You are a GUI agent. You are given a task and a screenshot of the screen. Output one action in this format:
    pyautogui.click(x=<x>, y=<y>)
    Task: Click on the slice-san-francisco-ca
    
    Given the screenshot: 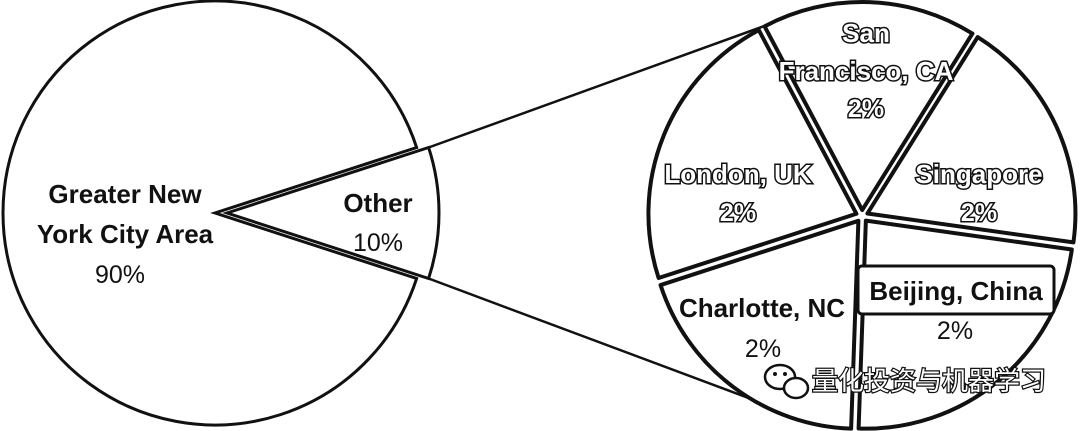 What is the action you would take?
    pyautogui.click(x=868, y=106)
    